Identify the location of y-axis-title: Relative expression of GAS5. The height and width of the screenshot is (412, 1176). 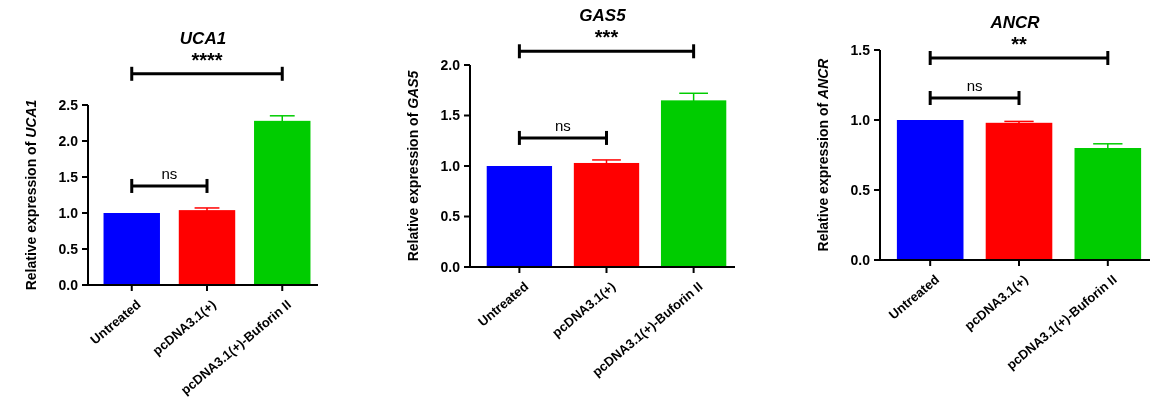
(413, 166).